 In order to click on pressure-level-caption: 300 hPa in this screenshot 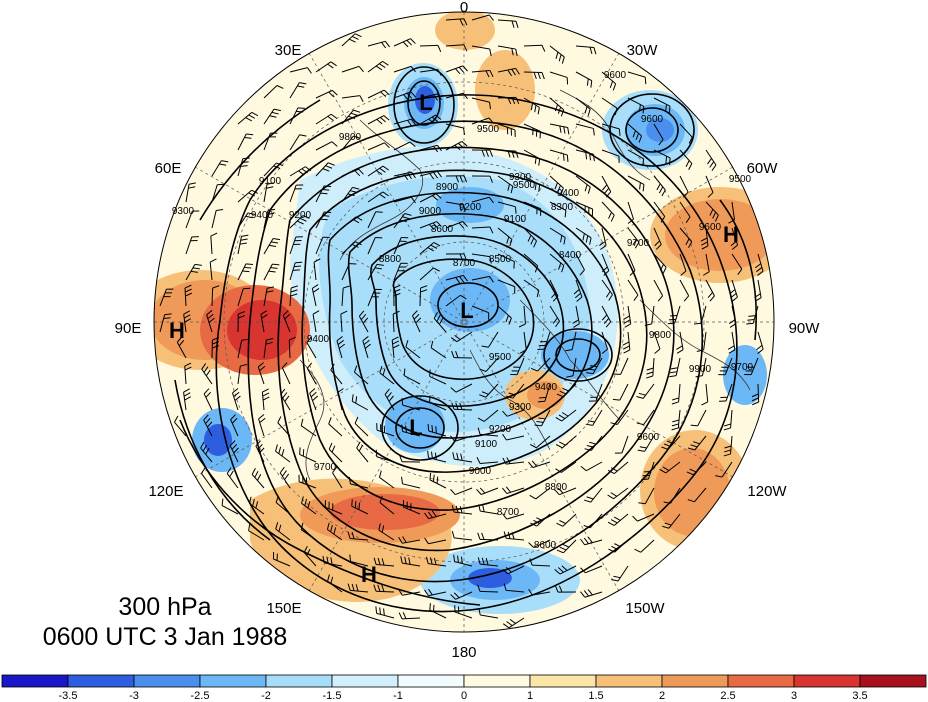, I will do `click(165, 607)`.